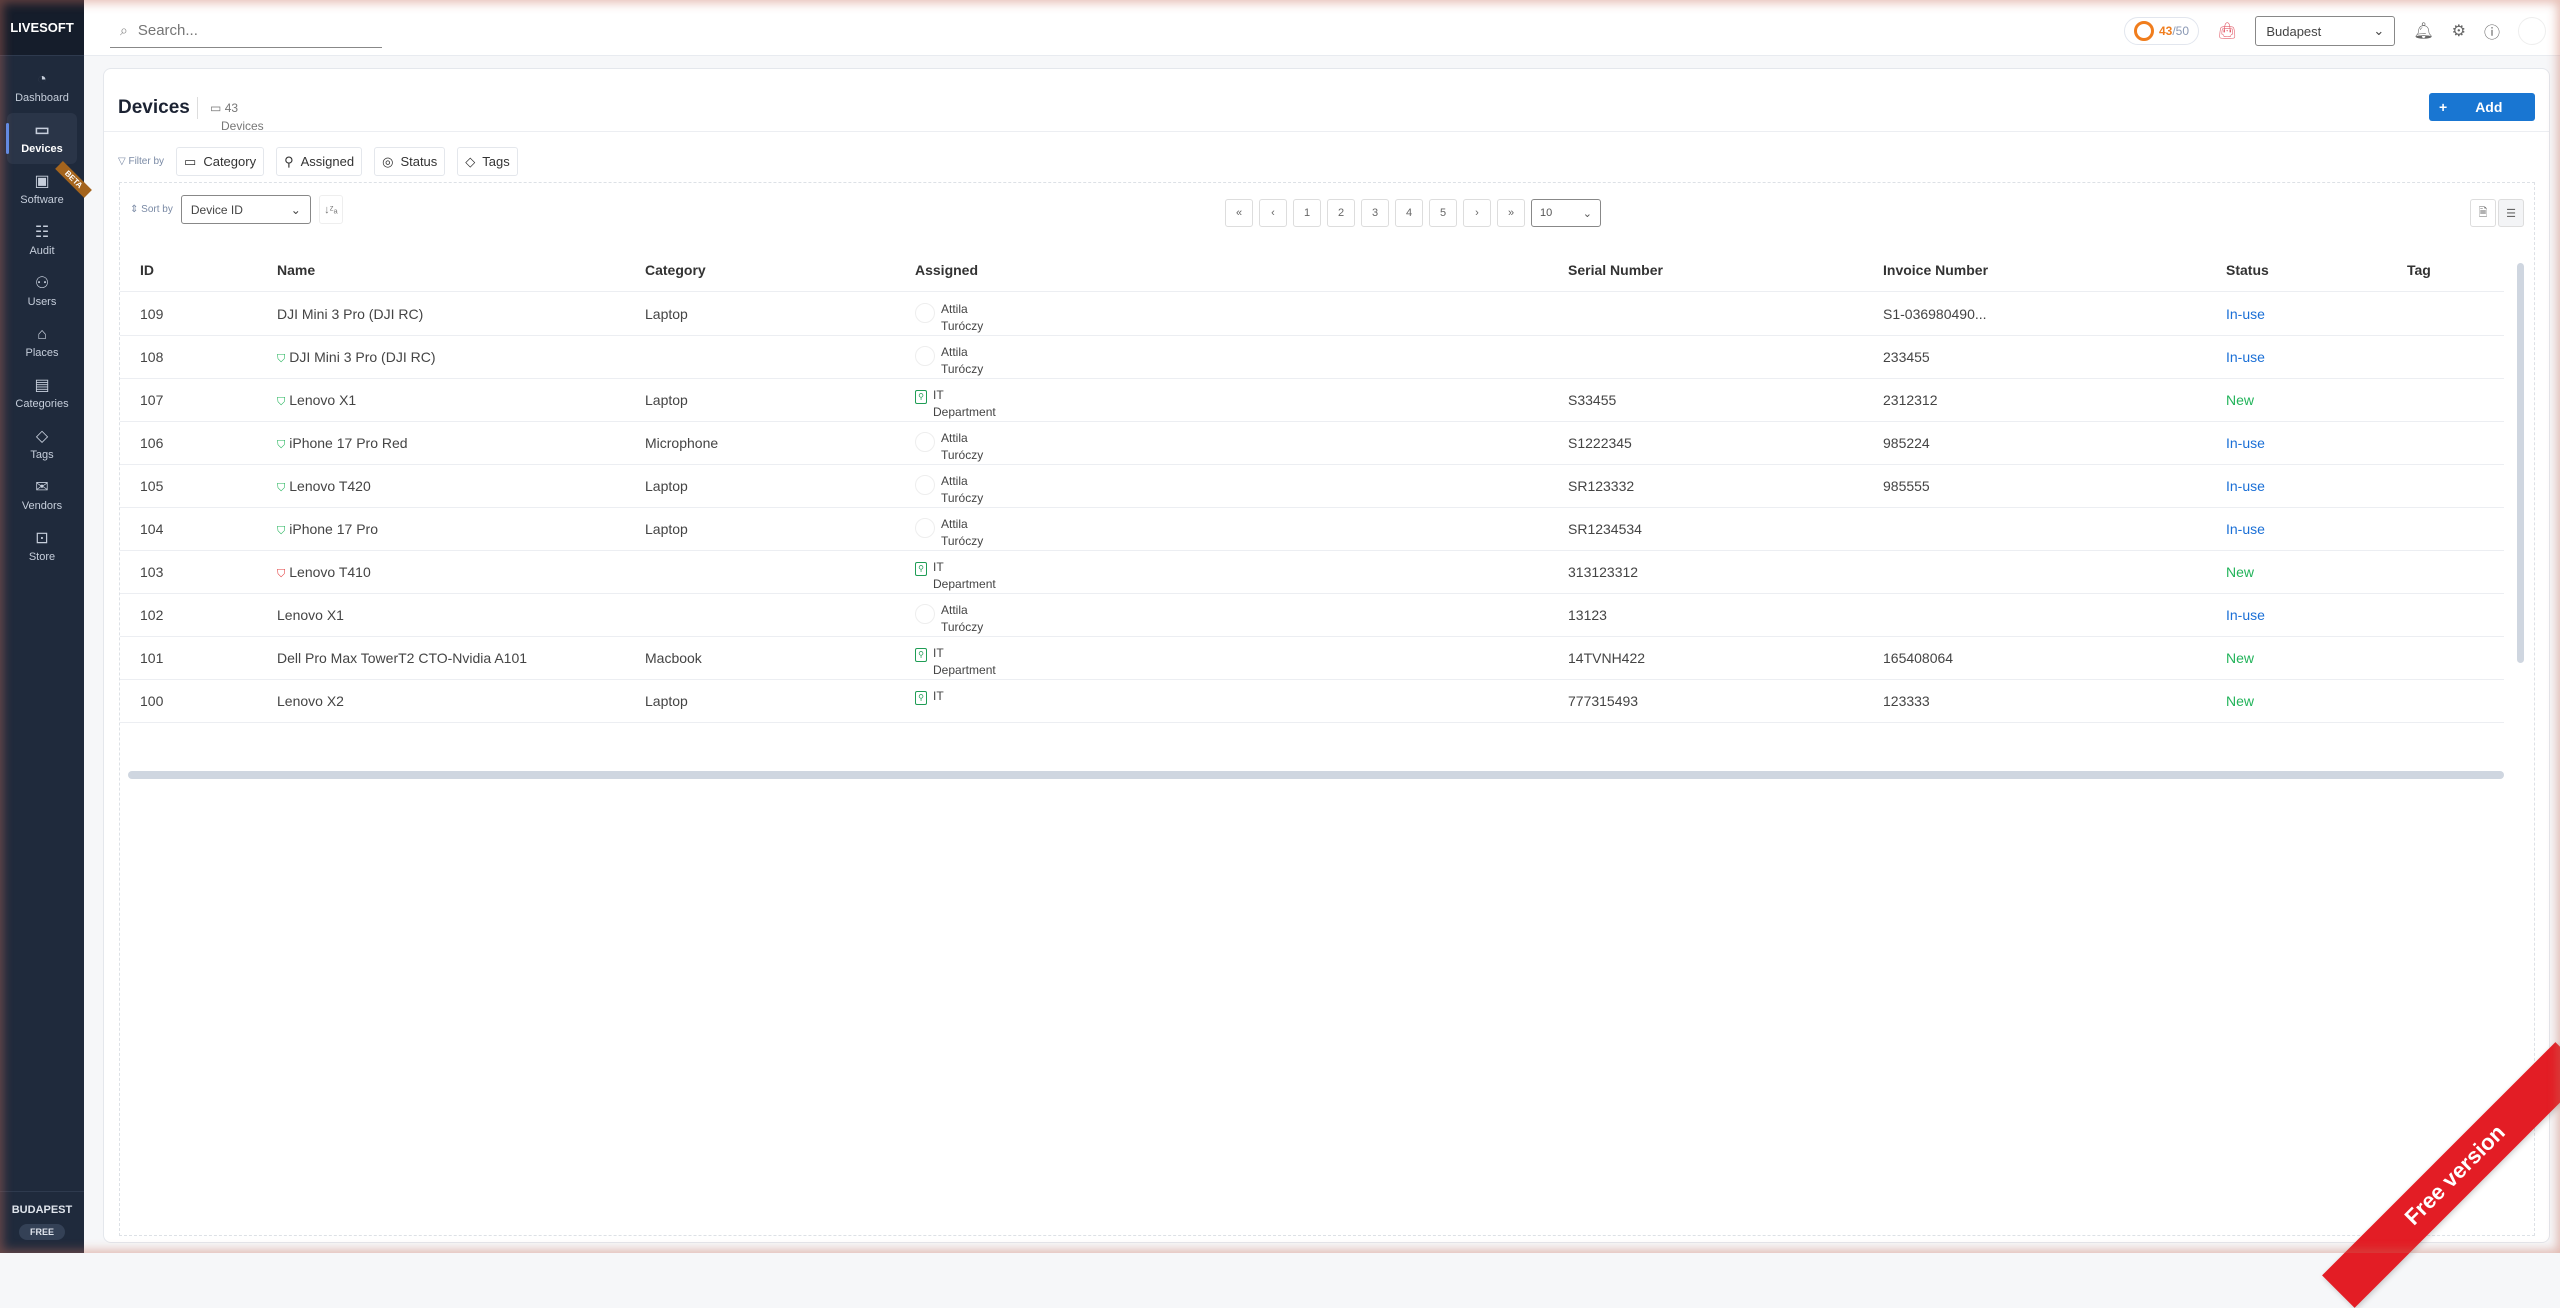 This screenshot has width=2560, height=1308. I want to click on filter-tags: ◇ Tags, so click(487, 161).